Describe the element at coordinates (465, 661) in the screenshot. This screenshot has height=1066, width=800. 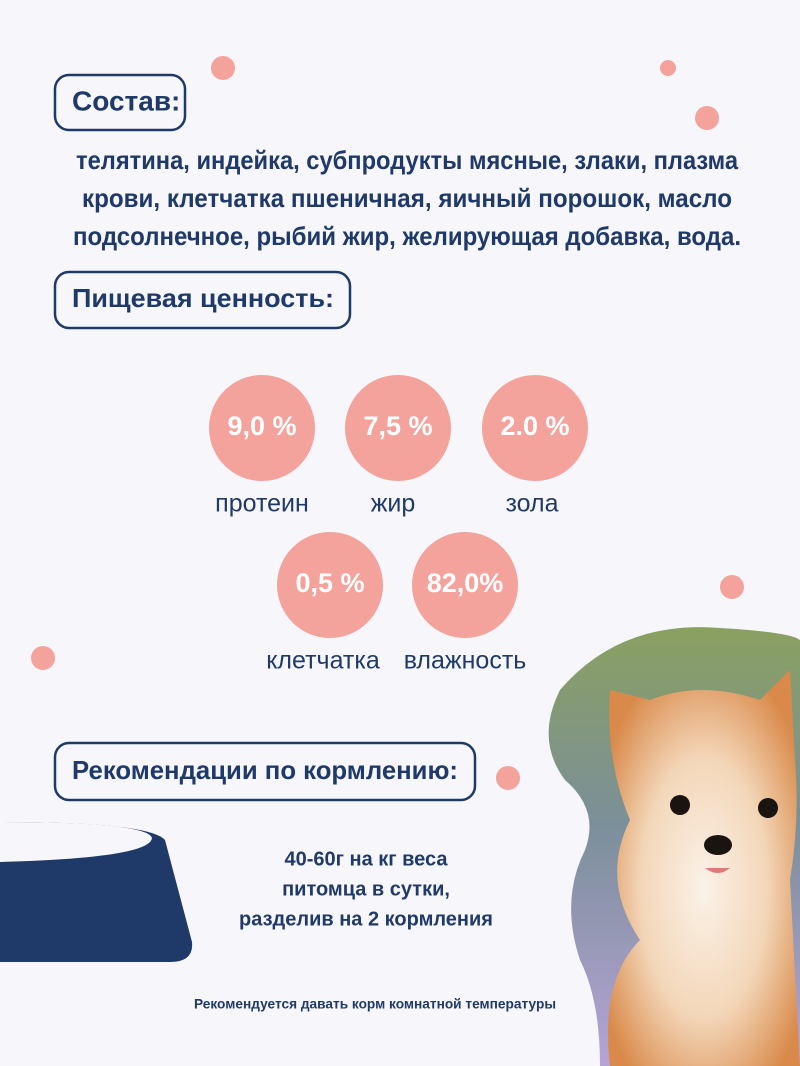
I see `label: влажность` at that location.